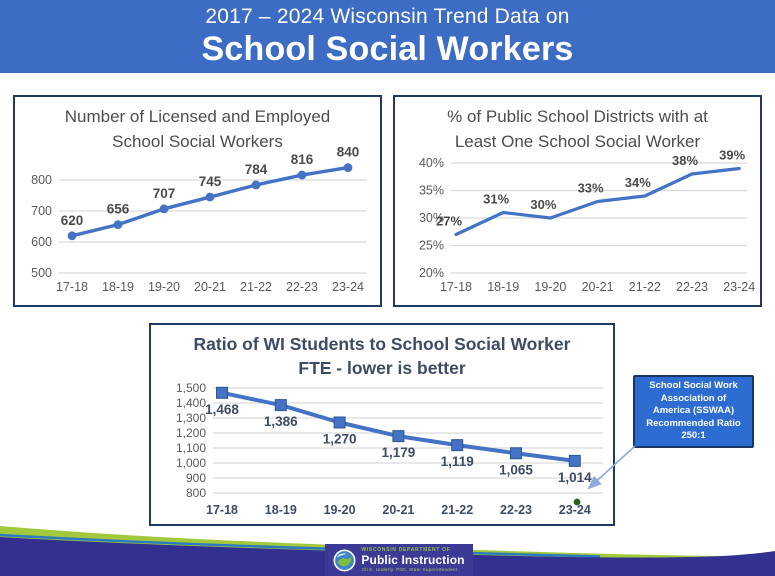  I want to click on y-tick-label: 35%, so click(431, 191).